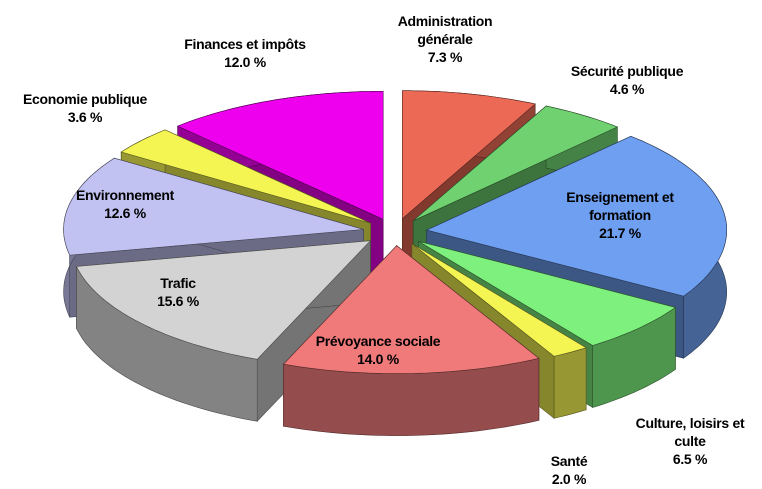 The height and width of the screenshot is (489, 762). I want to click on value-label: 12.6 %, so click(125, 213).